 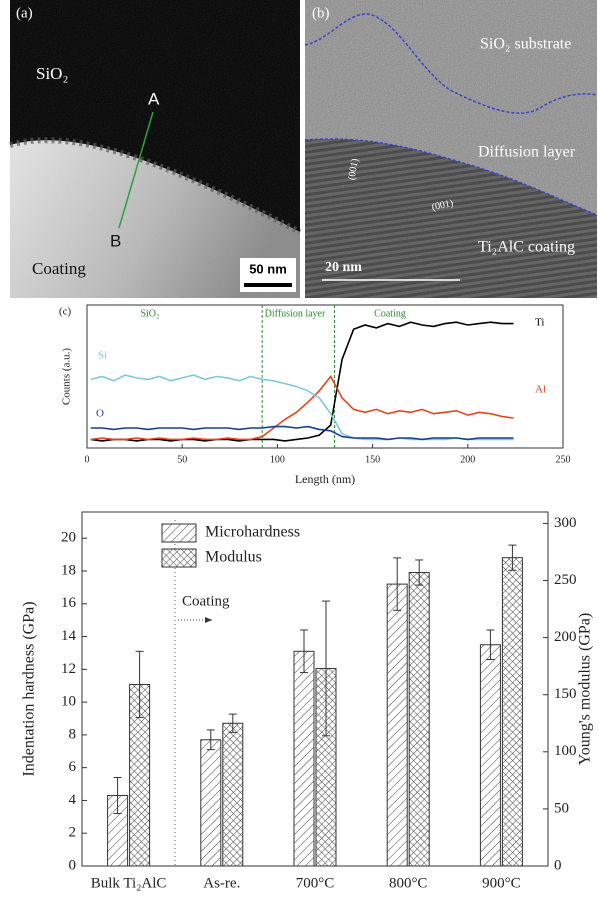 I want to click on x-tick-label: 900°C, so click(x=501, y=883).